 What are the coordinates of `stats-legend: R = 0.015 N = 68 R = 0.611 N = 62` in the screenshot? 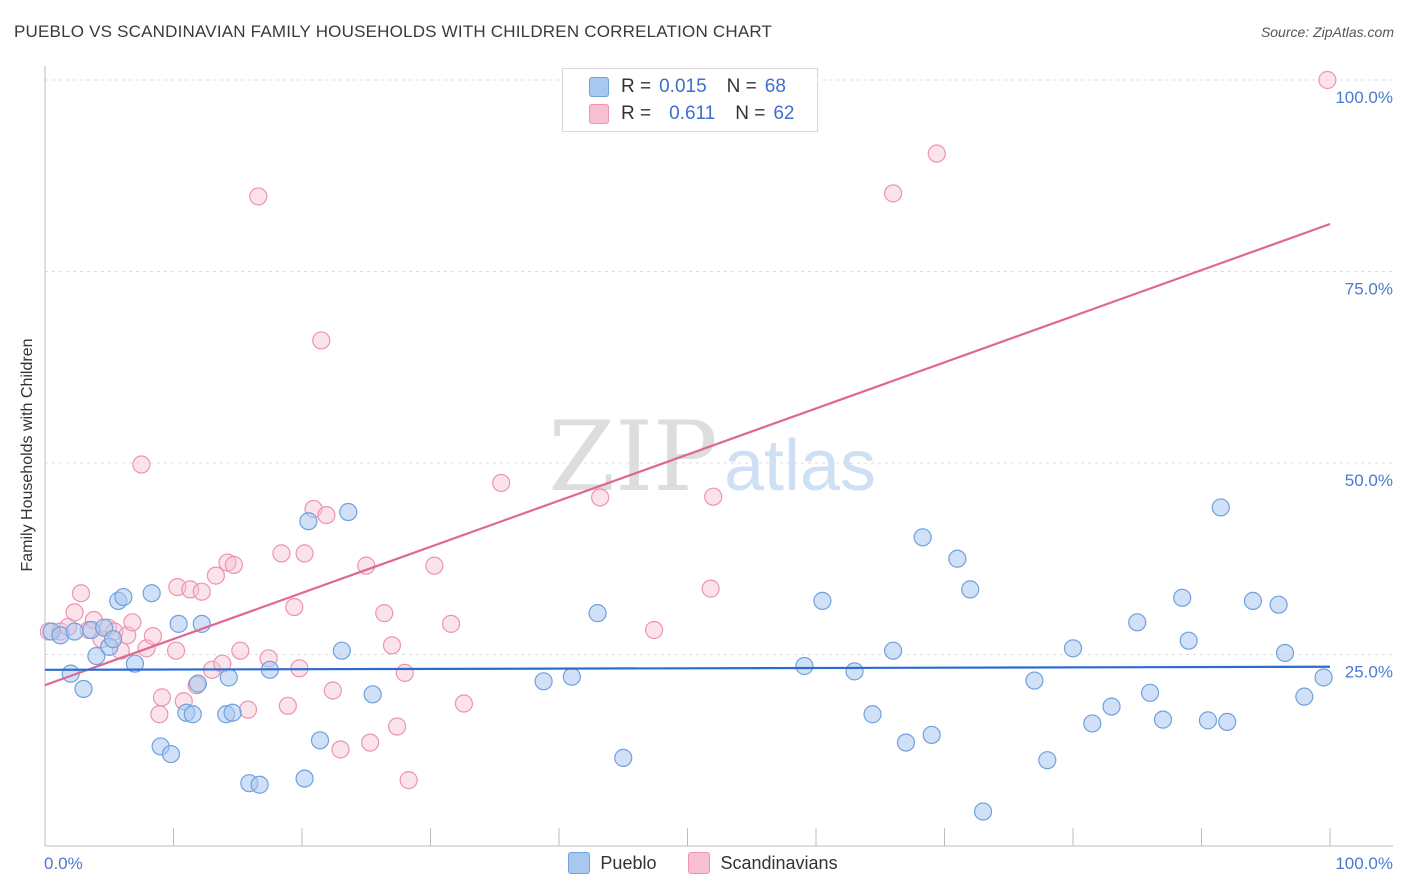 It's located at (690, 100).